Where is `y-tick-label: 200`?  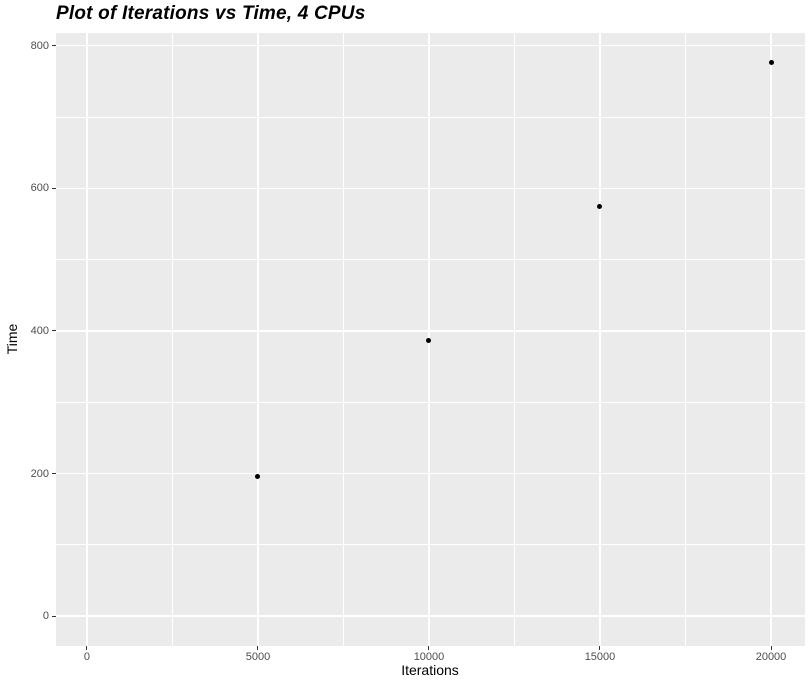 y-tick-label: 200 is located at coordinates (39, 473).